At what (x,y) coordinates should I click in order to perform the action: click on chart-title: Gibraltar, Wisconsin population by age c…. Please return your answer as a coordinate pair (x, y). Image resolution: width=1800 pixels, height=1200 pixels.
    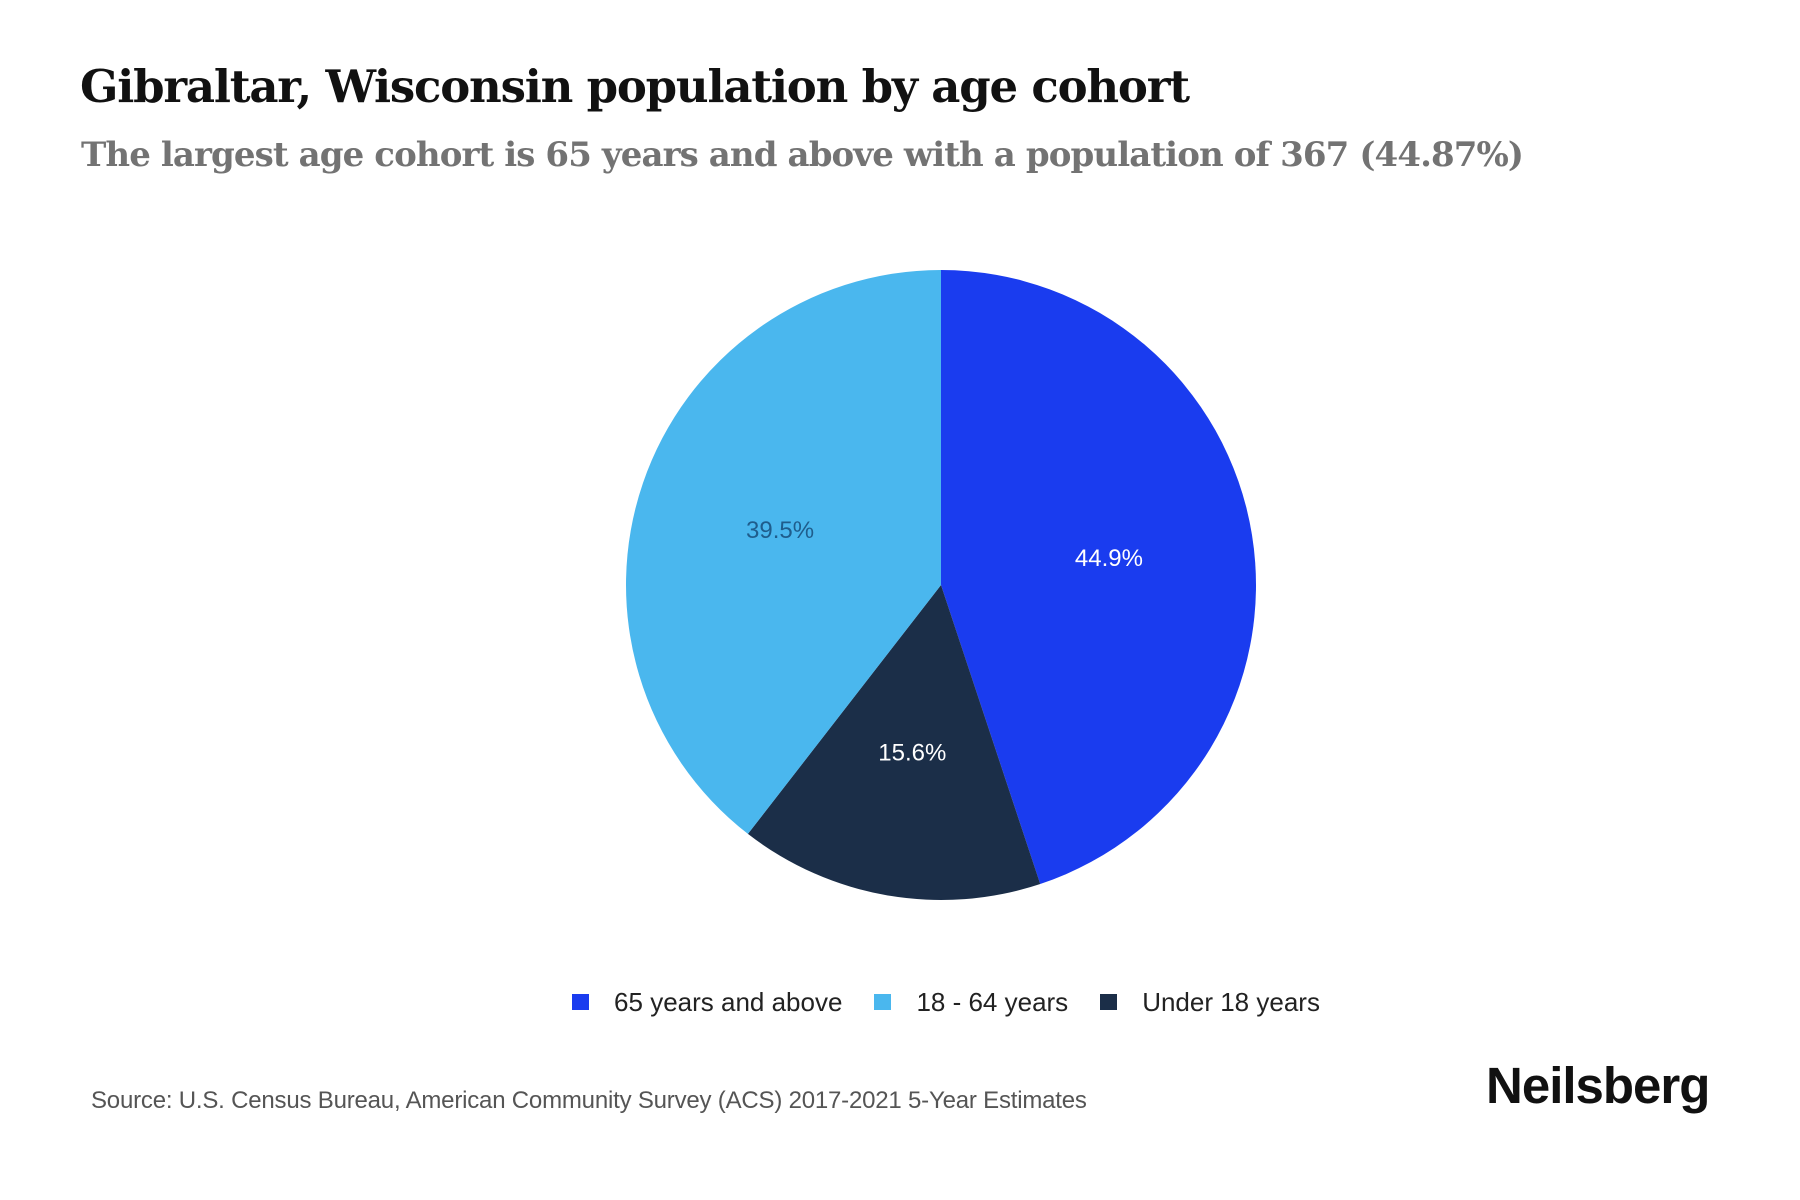
    Looking at the image, I should click on (635, 86).